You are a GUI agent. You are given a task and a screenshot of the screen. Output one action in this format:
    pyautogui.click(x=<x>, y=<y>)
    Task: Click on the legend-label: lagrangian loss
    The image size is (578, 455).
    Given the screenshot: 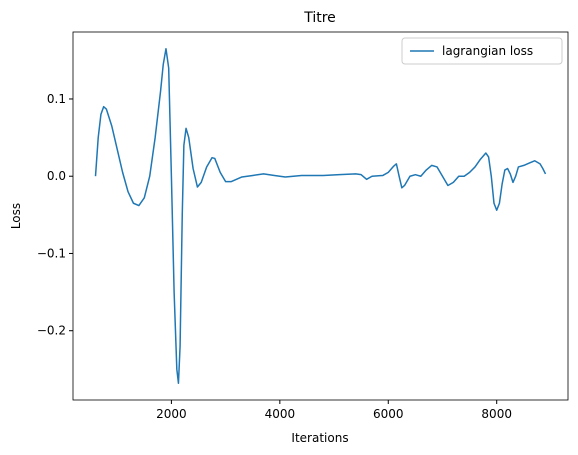 What is the action you would take?
    pyautogui.click(x=487, y=51)
    